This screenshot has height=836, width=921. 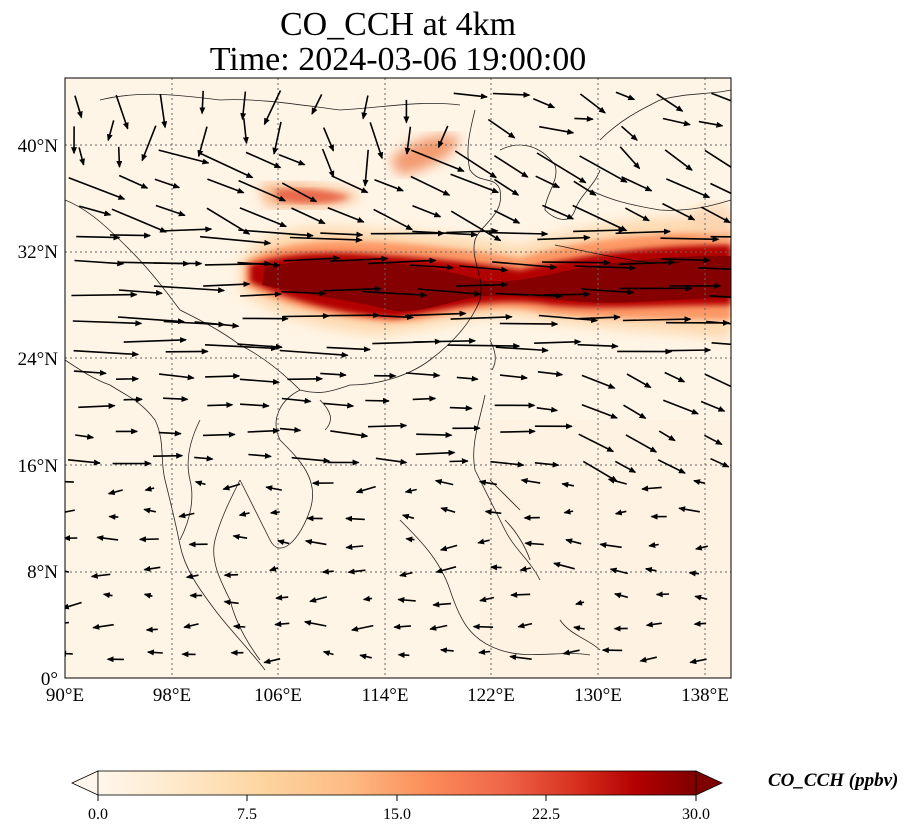 What do you see at coordinates (546, 814) in the screenshot?
I see `colorbar-tick-3: 22.5` at bounding box center [546, 814].